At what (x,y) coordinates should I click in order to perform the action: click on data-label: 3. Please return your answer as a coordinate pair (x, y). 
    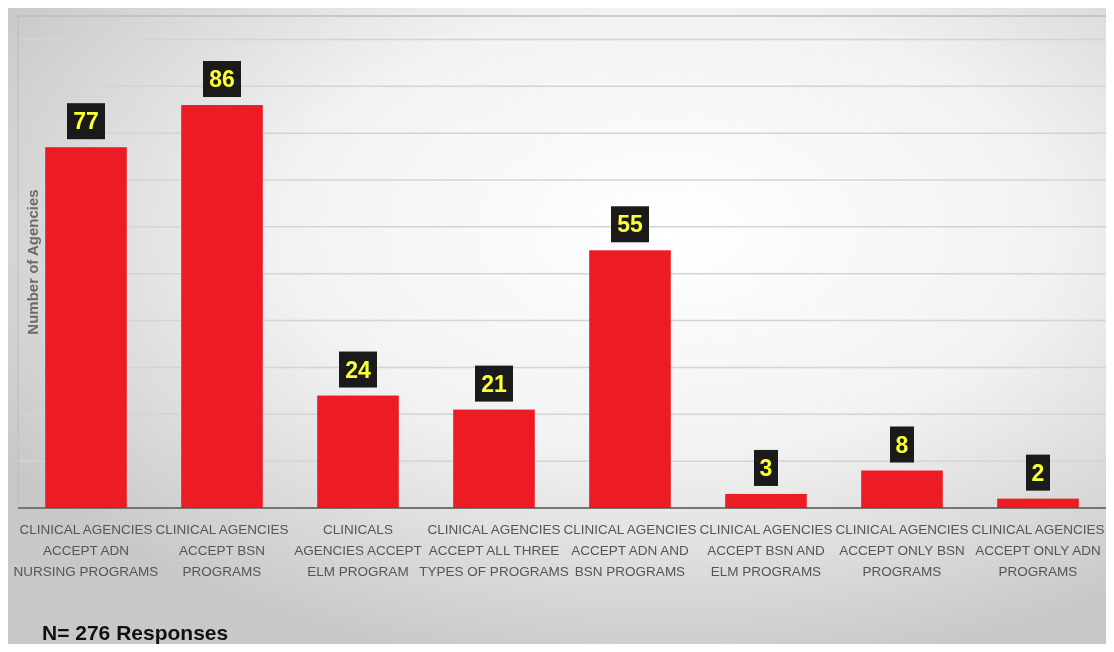
    Looking at the image, I should click on (766, 467).